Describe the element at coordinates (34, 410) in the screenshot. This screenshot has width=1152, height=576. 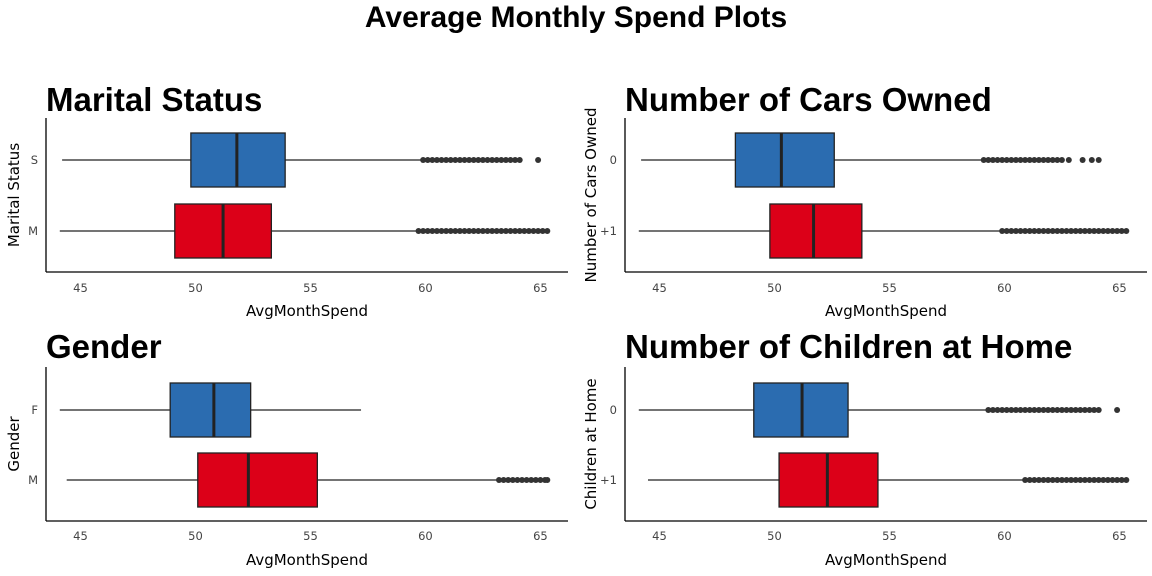
I see `y-tick-label: F` at that location.